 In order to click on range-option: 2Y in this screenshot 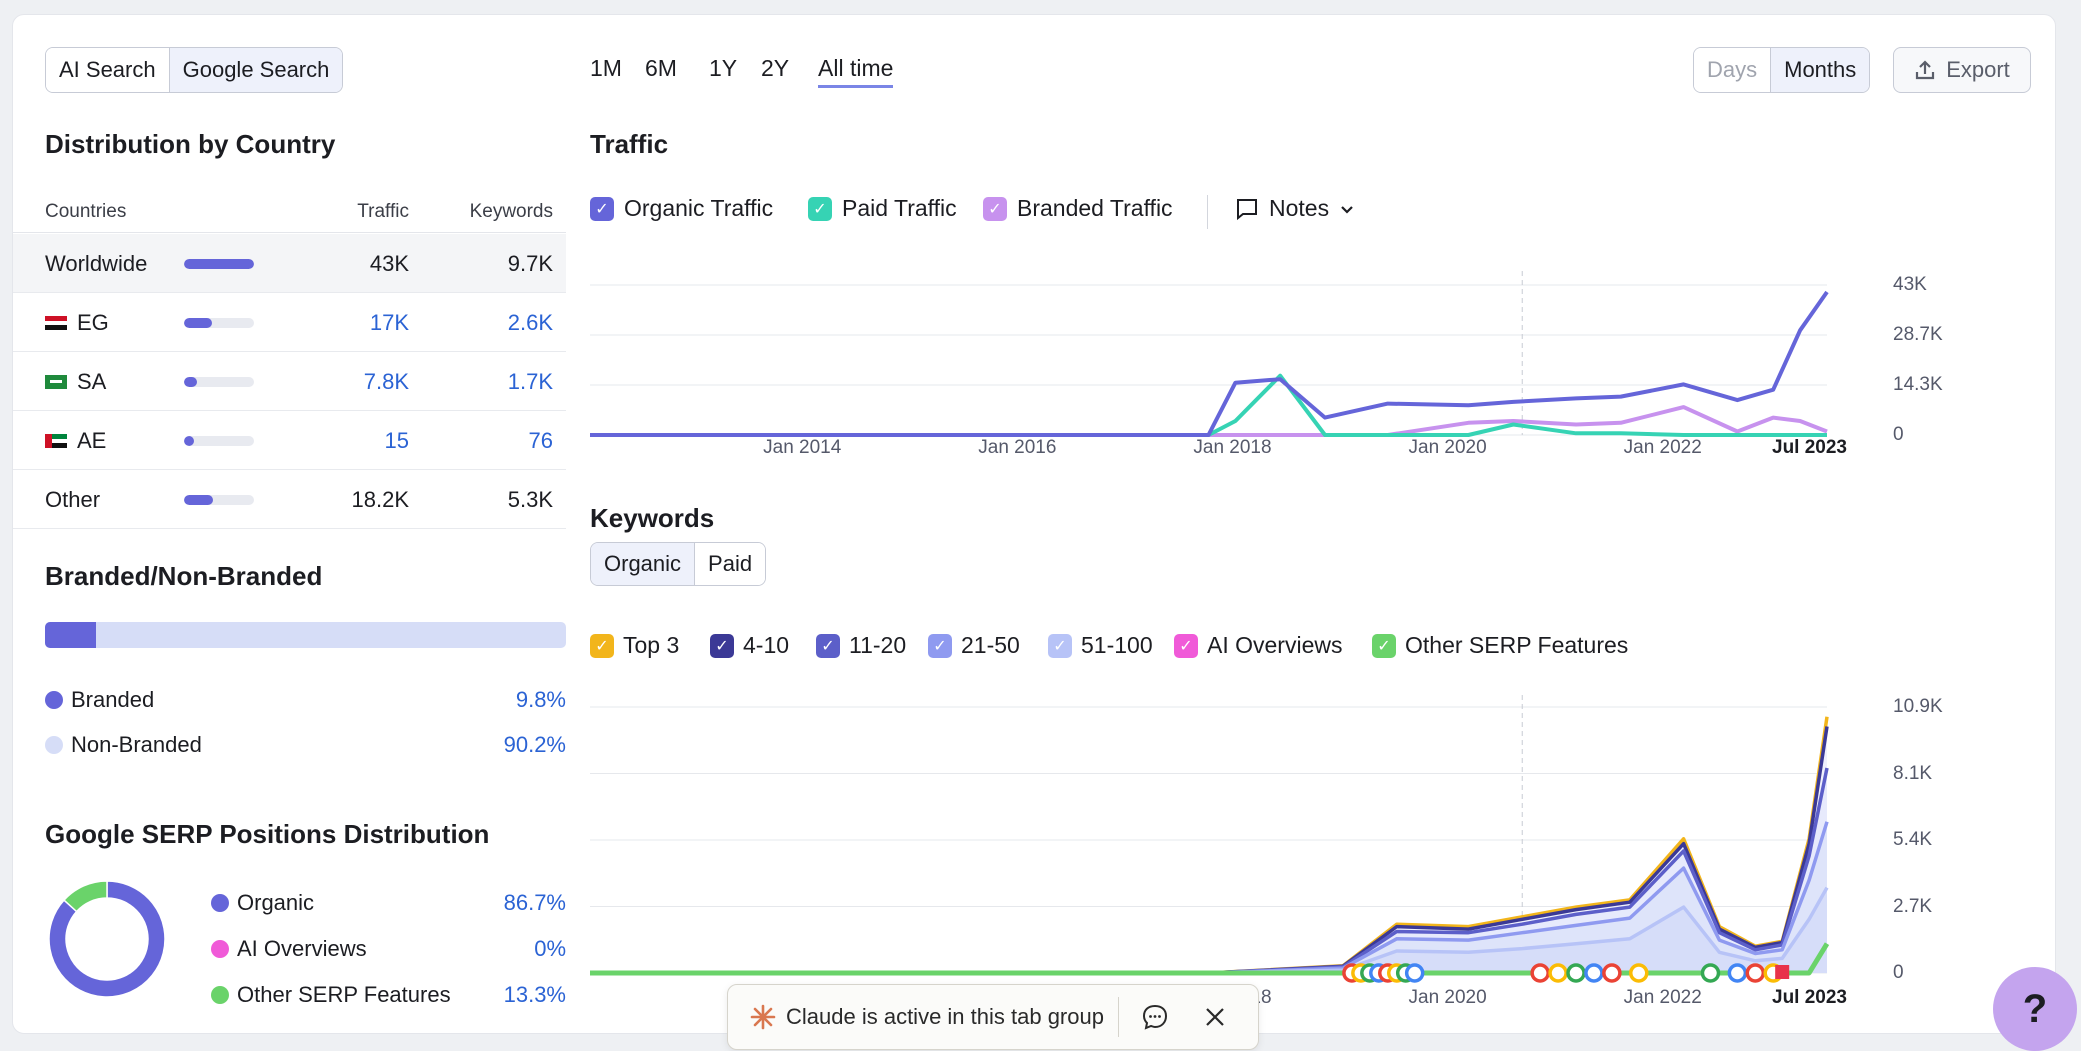, I will do `click(775, 68)`.